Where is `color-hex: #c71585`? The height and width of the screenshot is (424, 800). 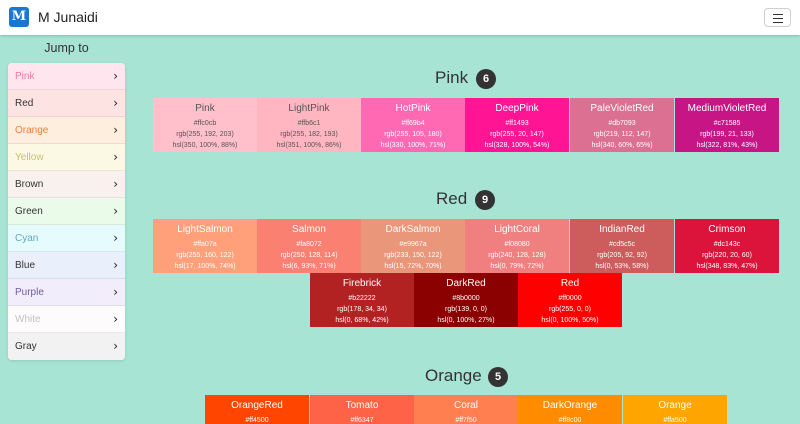 color-hex: #c71585 is located at coordinates (727, 123).